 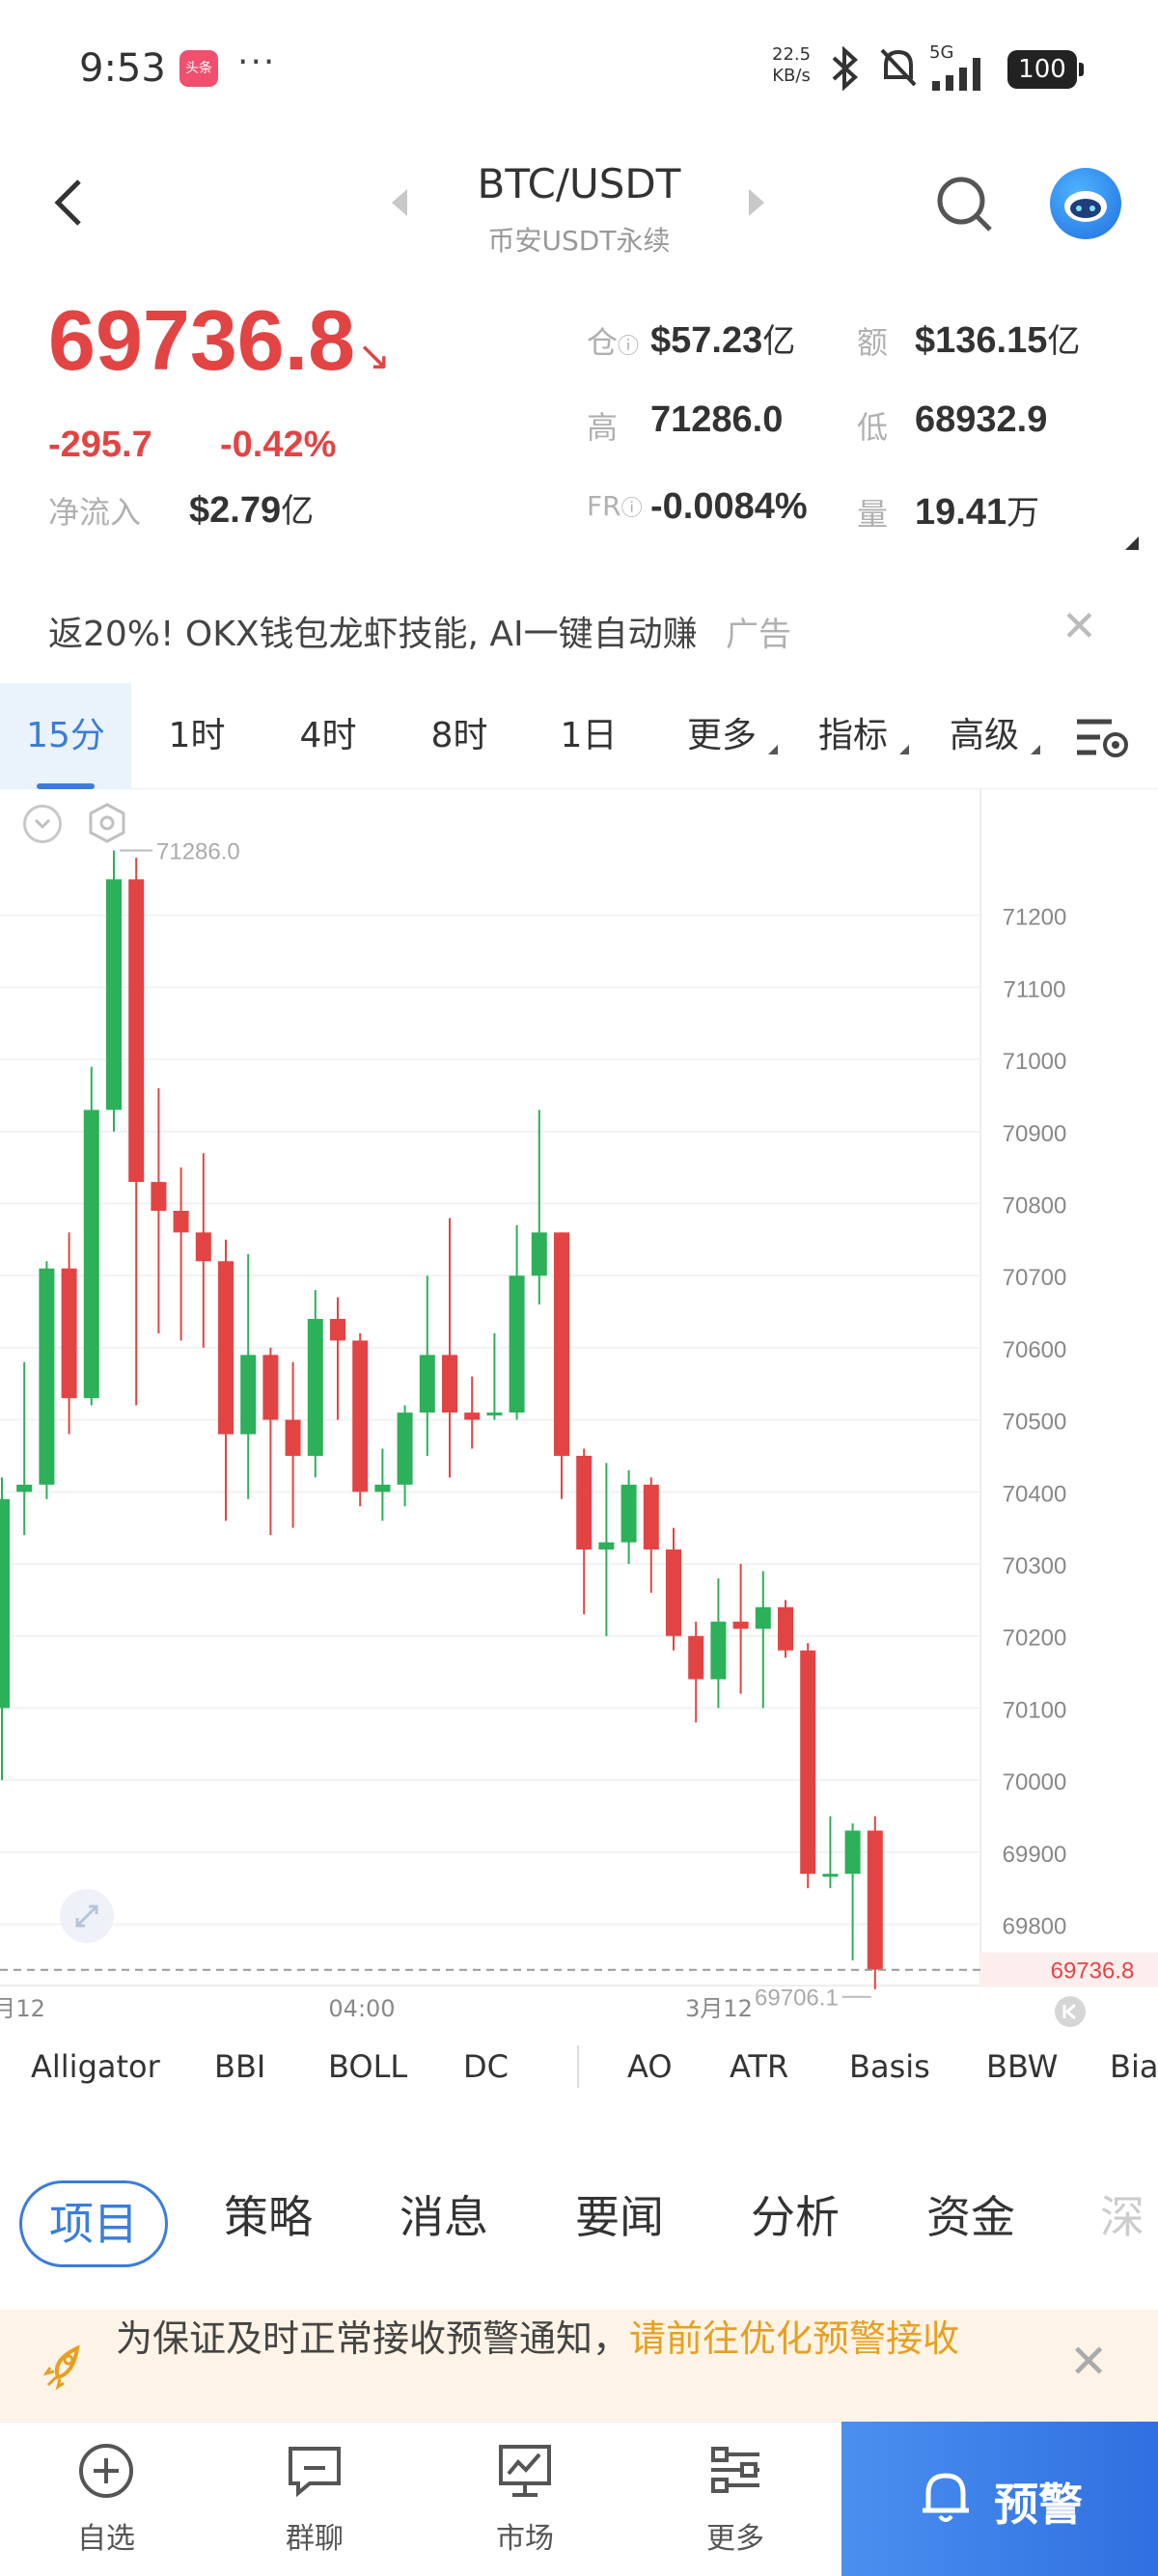 I want to click on x-tick-label: 3月12, so click(x=719, y=2009).